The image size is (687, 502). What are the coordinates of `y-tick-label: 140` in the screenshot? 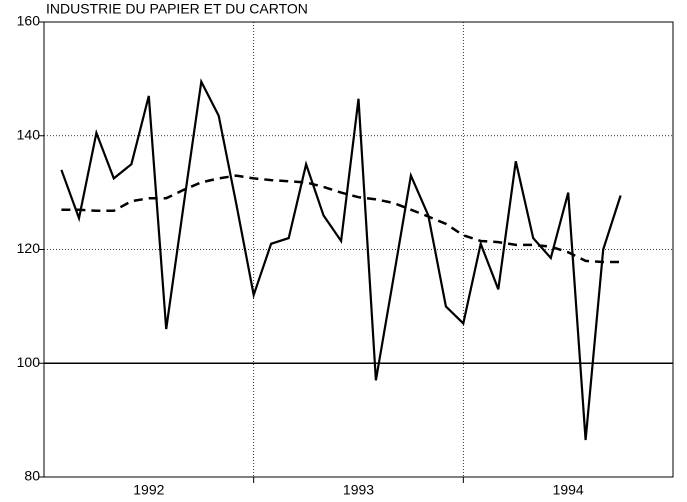 It's located at (29, 134).